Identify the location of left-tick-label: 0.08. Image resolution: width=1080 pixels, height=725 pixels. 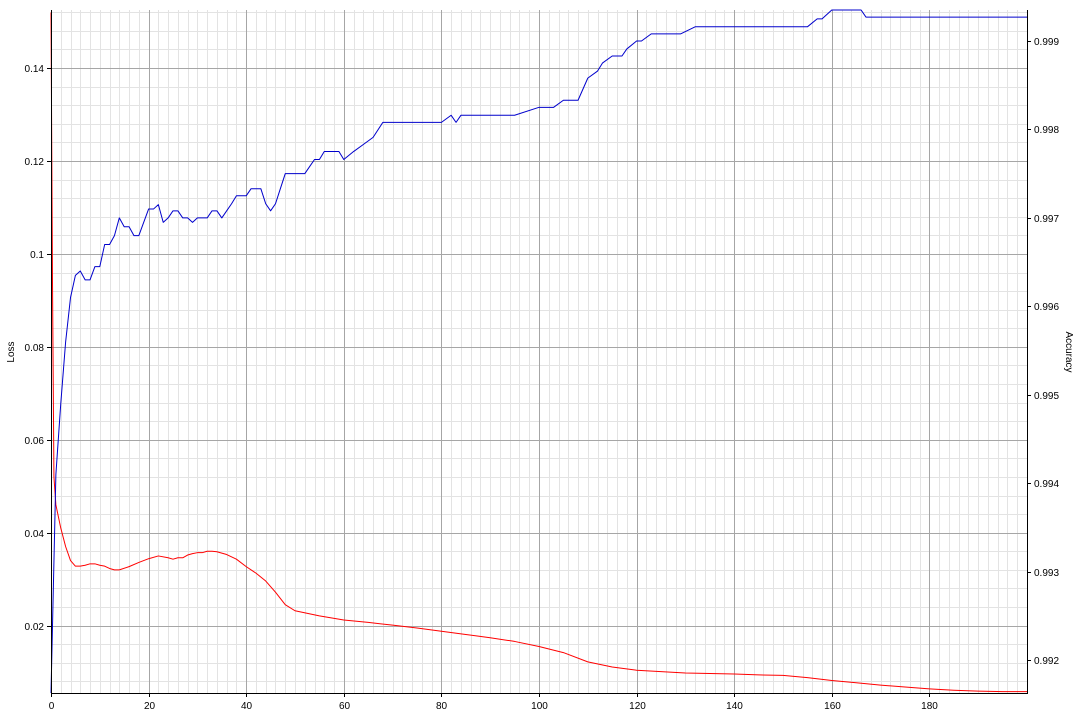
(35, 348).